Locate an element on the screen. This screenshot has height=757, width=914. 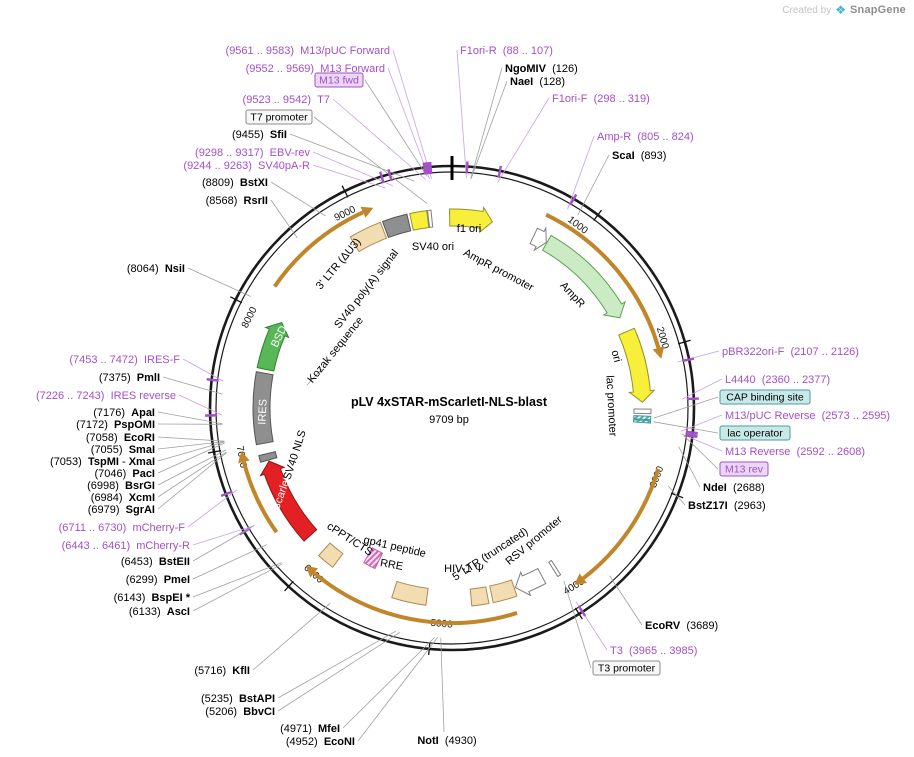
callout-t7: (9523 .. 9542) T7 is located at coordinates (286, 100).